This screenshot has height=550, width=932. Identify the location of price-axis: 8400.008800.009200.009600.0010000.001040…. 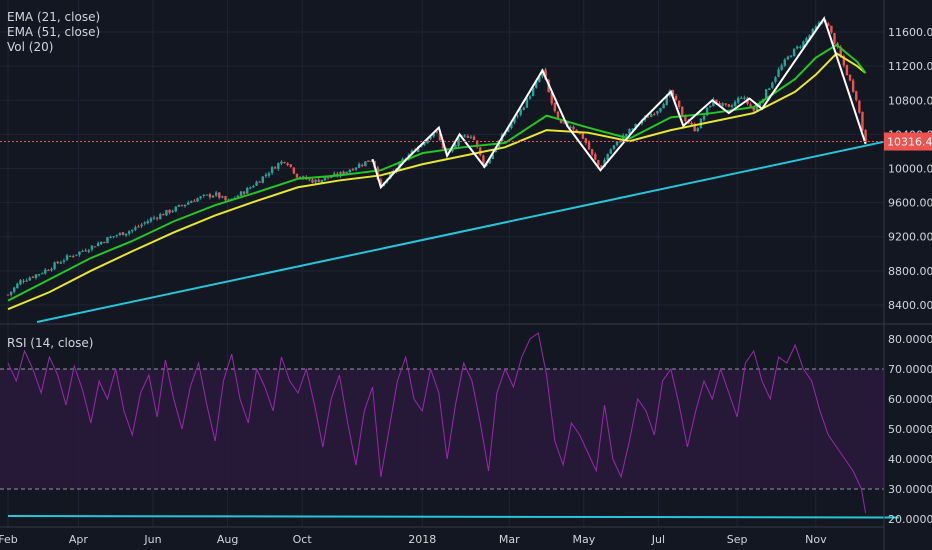
(910, 169).